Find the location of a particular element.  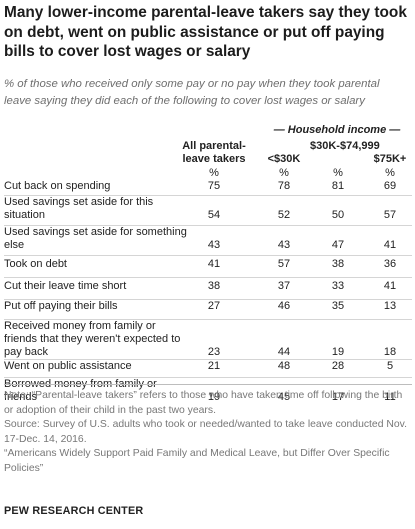

value-30k-75k: 28 is located at coordinates (338, 366).